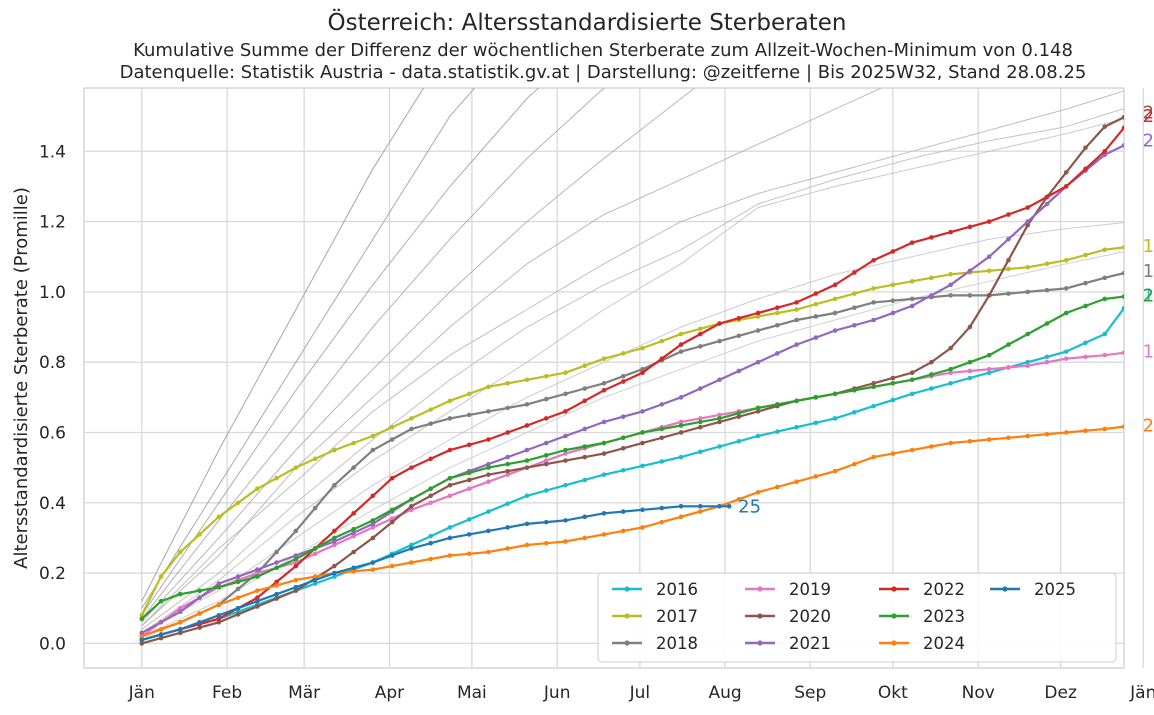 This screenshot has height=715, width=1154. Describe the element at coordinates (760, 643) in the screenshot. I see `legend-marker` at that location.